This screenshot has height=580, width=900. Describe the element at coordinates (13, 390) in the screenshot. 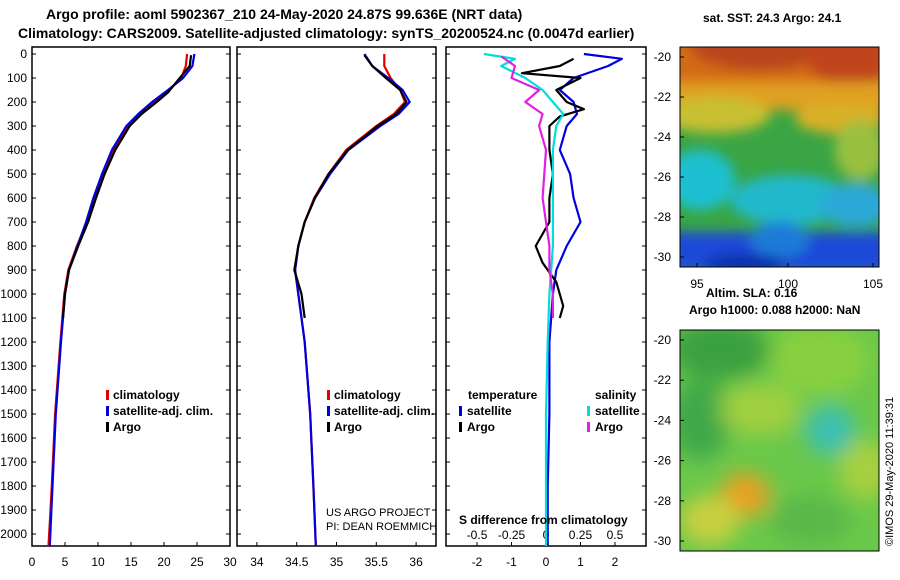

I see `depth-tick-label: 1400` at that location.